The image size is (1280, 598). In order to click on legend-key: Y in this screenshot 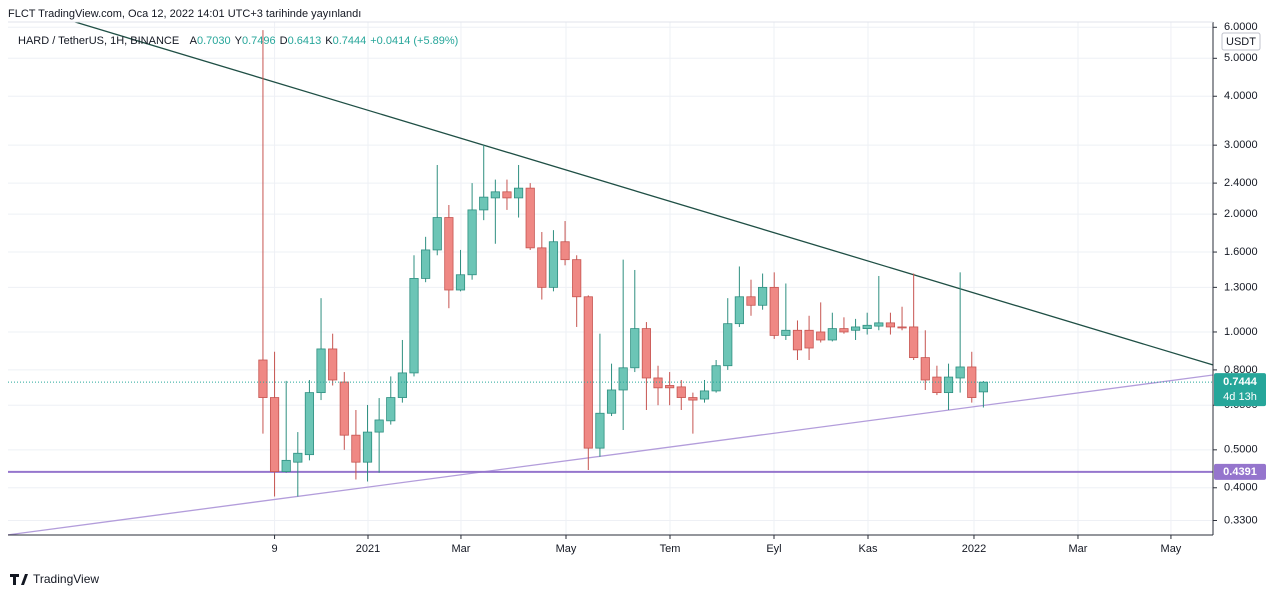, I will do `click(239, 41)`.